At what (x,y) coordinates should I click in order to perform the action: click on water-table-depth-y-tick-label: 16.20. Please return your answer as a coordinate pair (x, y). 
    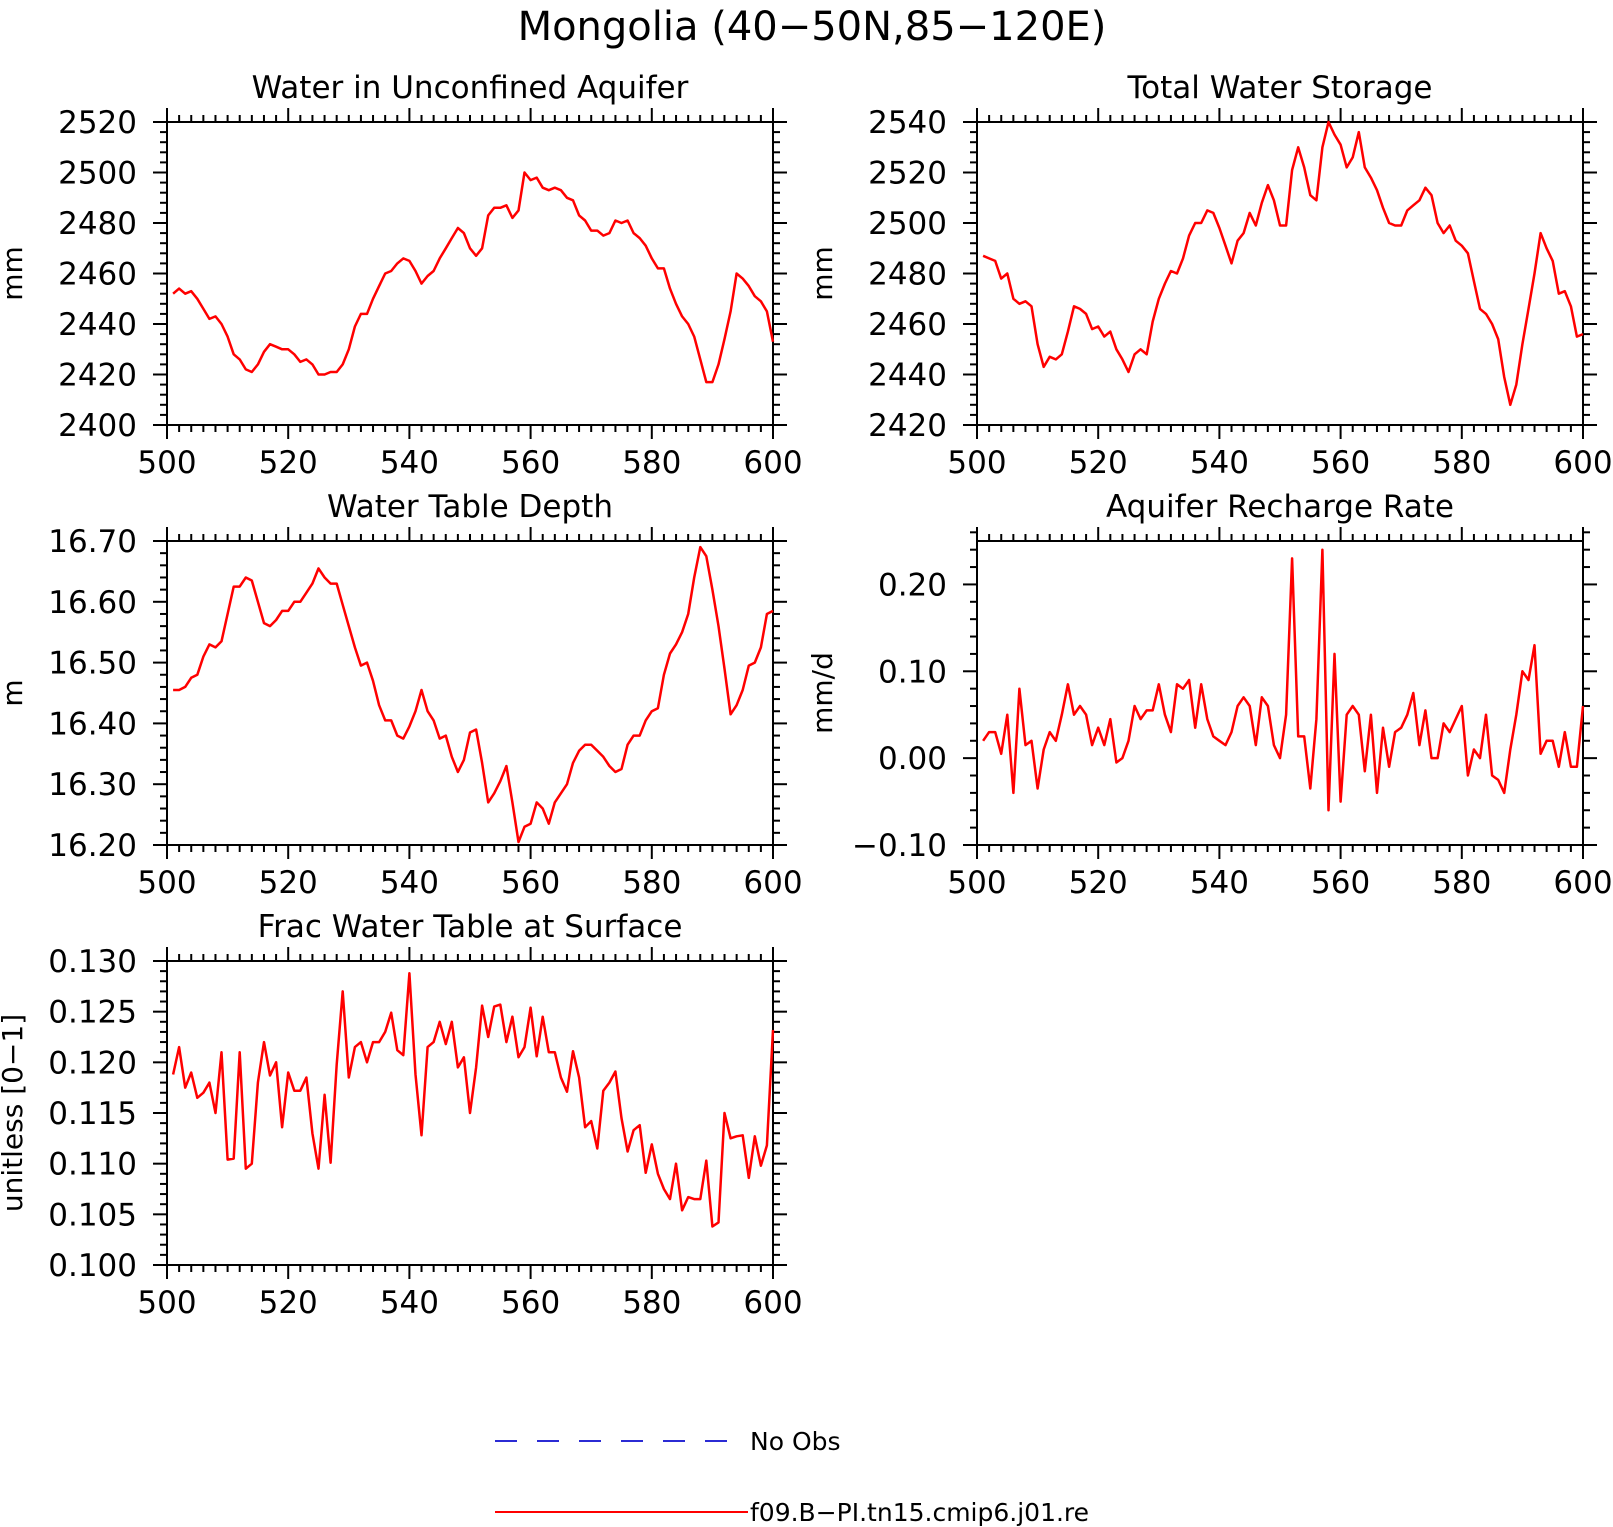
    Looking at the image, I should click on (92, 846).